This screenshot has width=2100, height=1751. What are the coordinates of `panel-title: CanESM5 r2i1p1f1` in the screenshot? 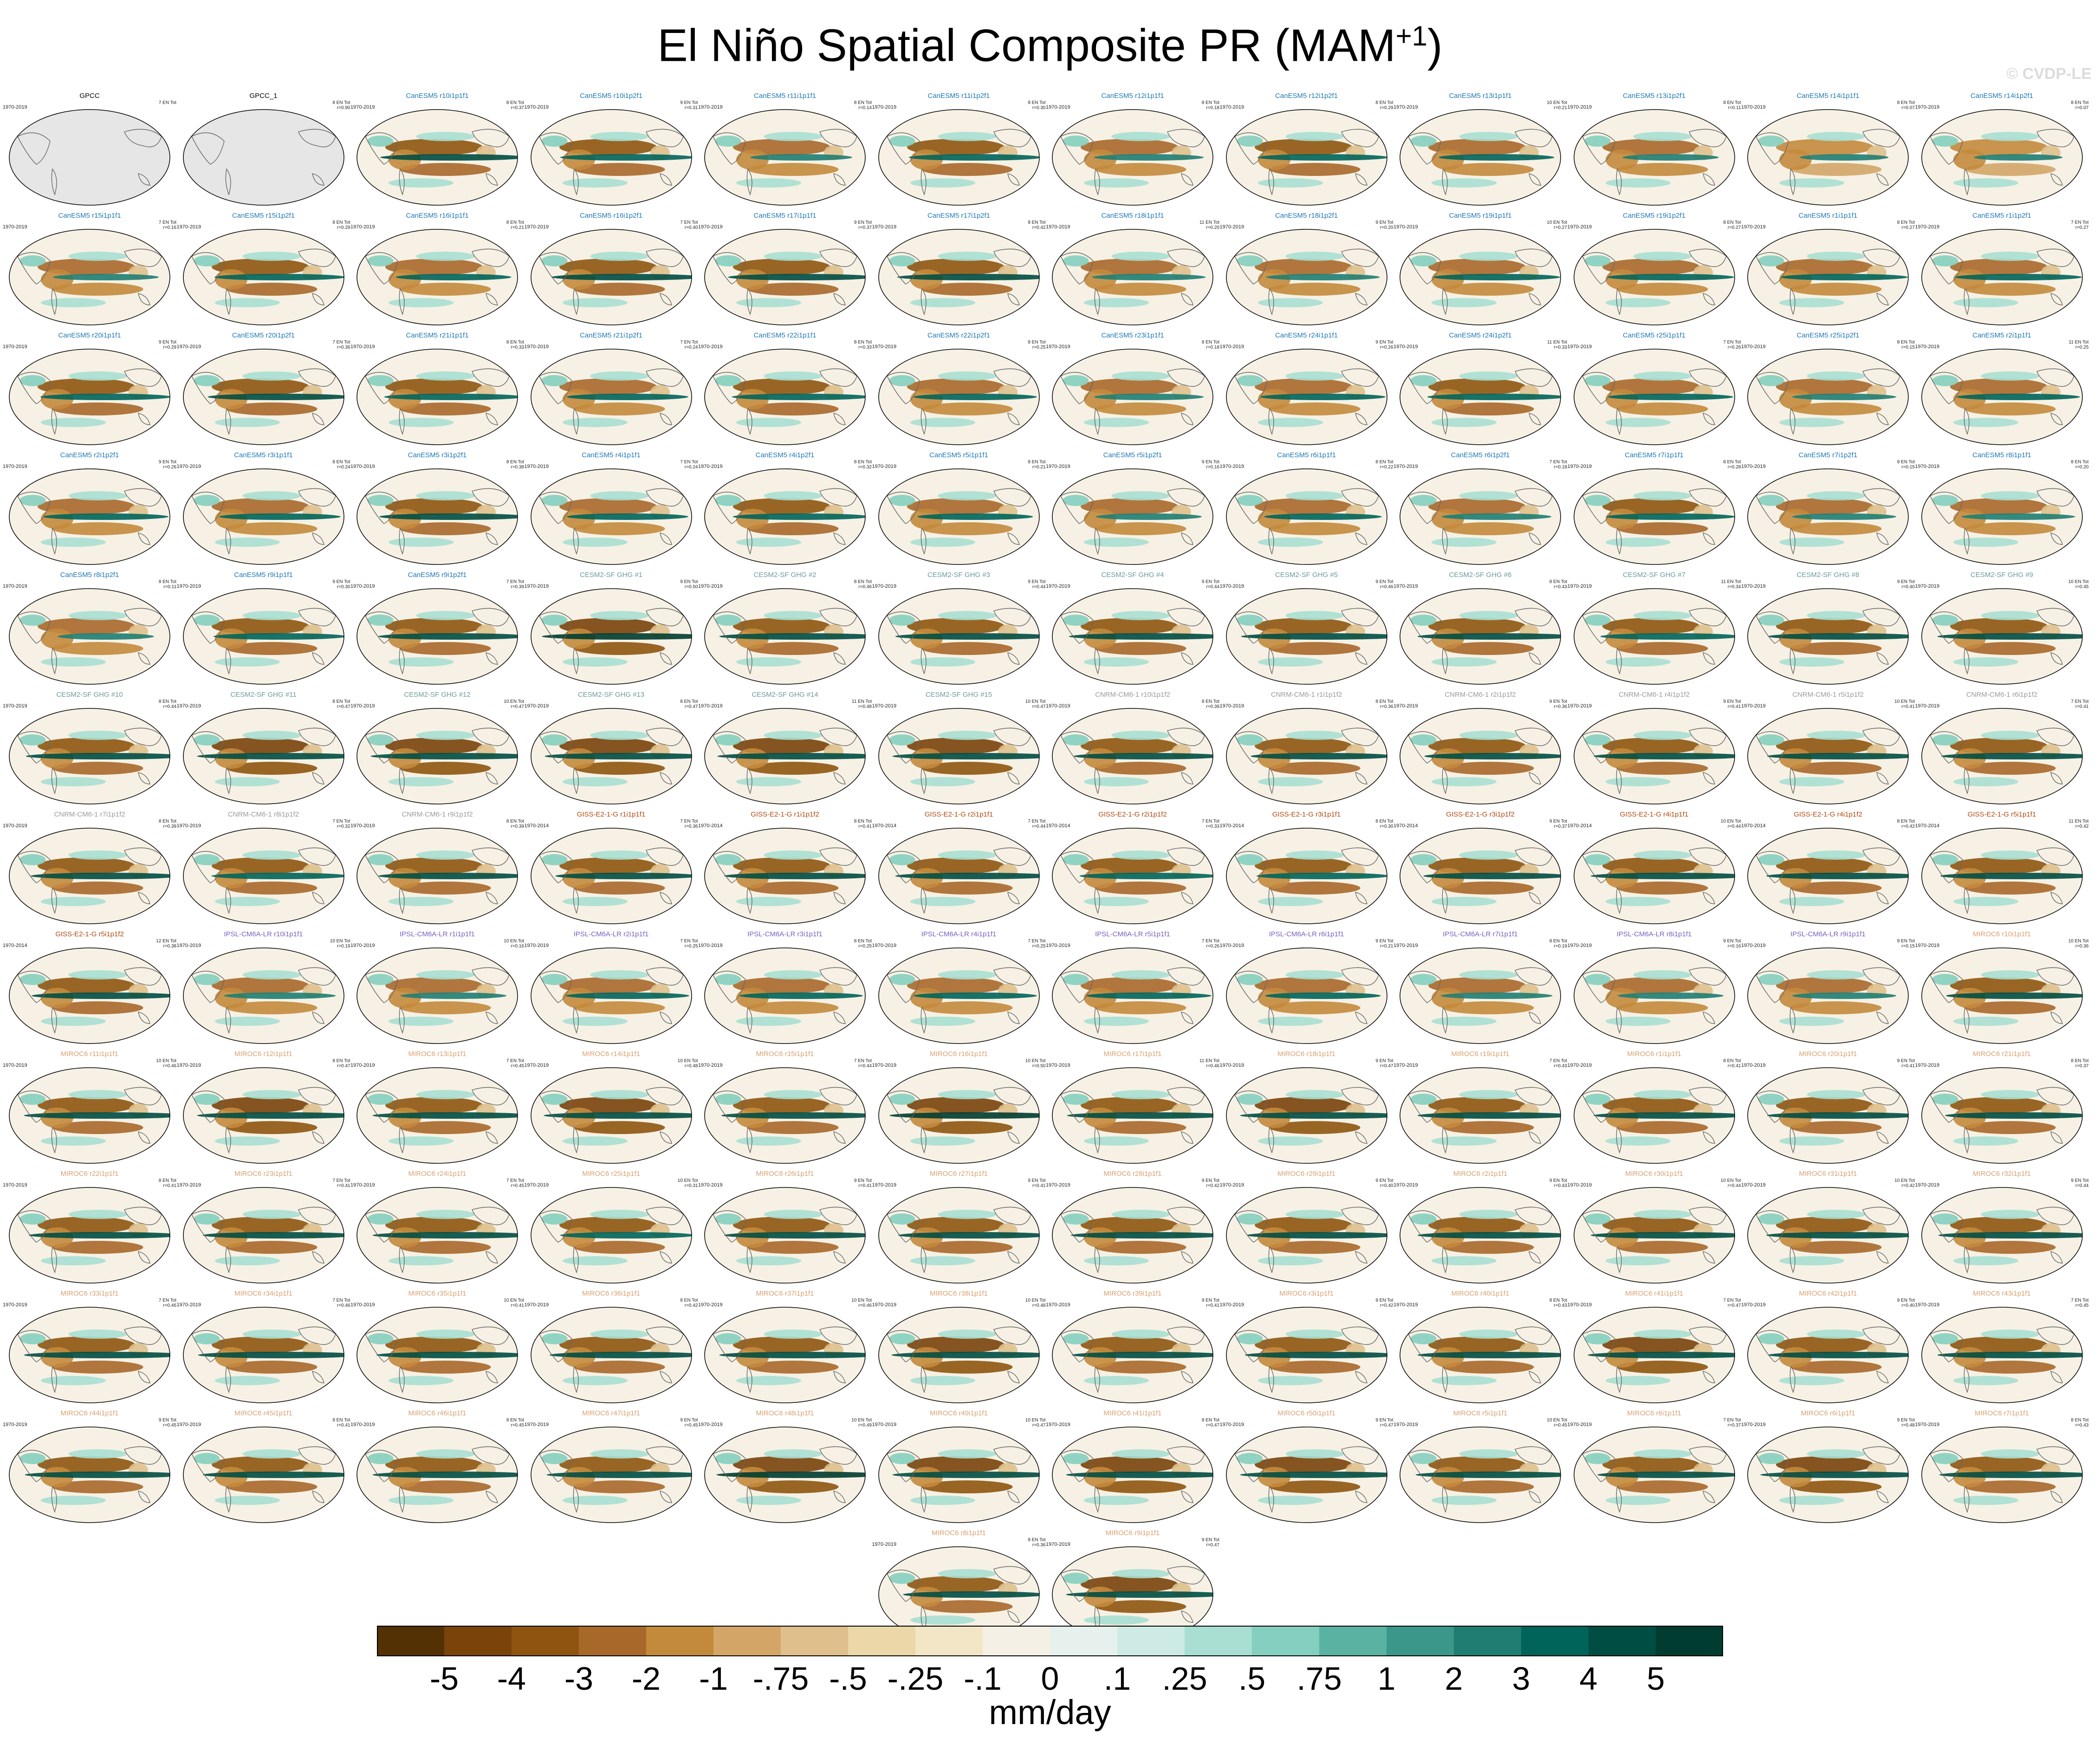 It's located at (2002, 335).